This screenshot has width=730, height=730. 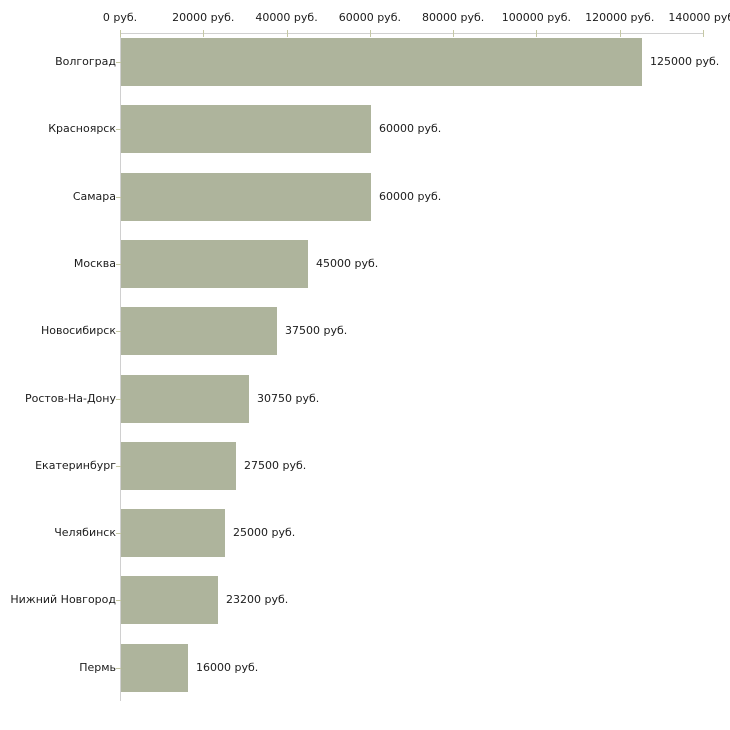 I want to click on category-label: Самара, so click(x=94, y=196).